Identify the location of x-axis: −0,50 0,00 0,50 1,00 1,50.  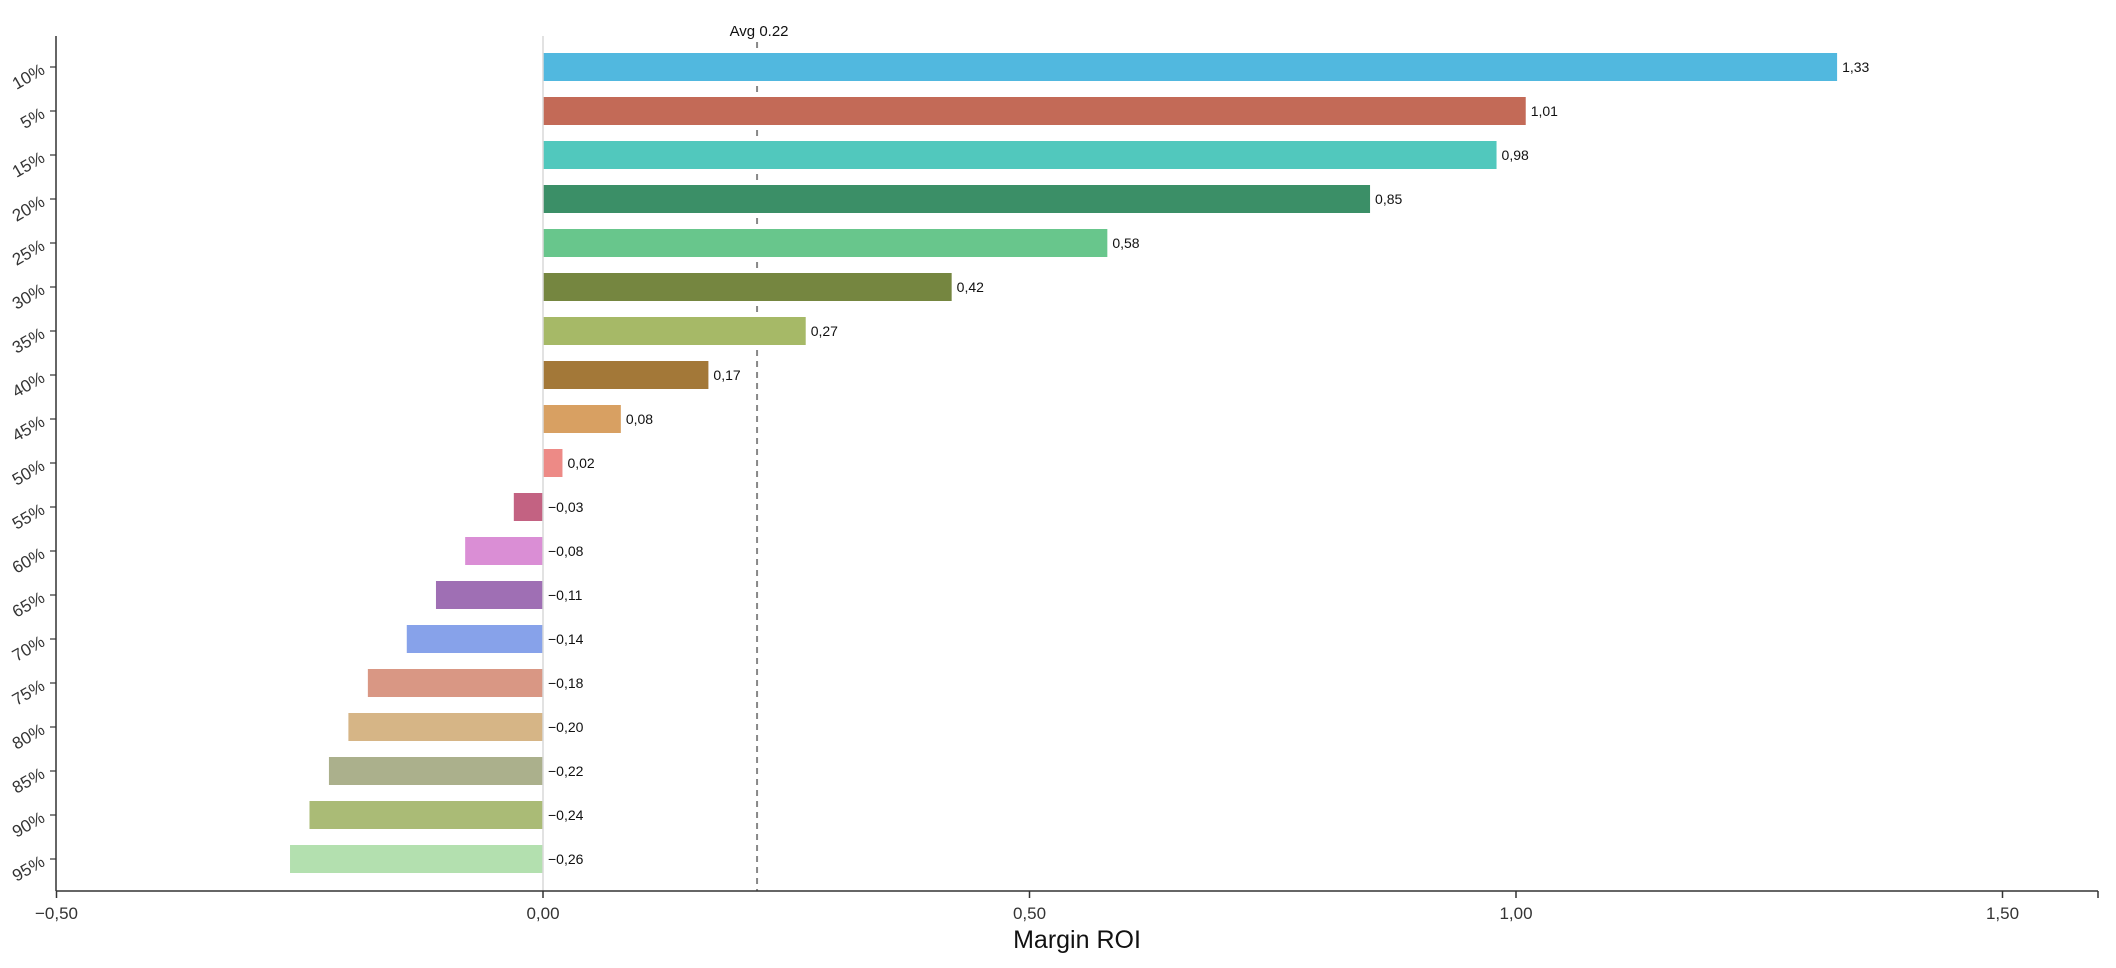
(1067, 907).